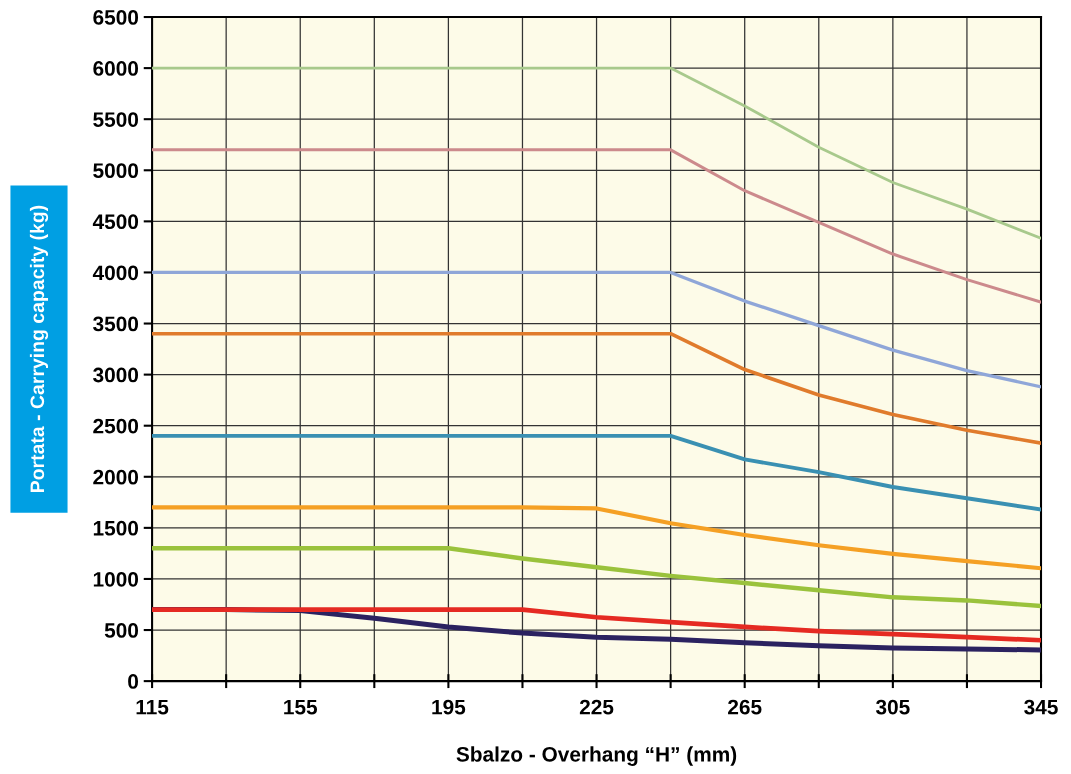 The width and height of the screenshot is (1071, 774). I want to click on x-axis-title: Sbalzo - Overhang “H” (mm), so click(596, 756).